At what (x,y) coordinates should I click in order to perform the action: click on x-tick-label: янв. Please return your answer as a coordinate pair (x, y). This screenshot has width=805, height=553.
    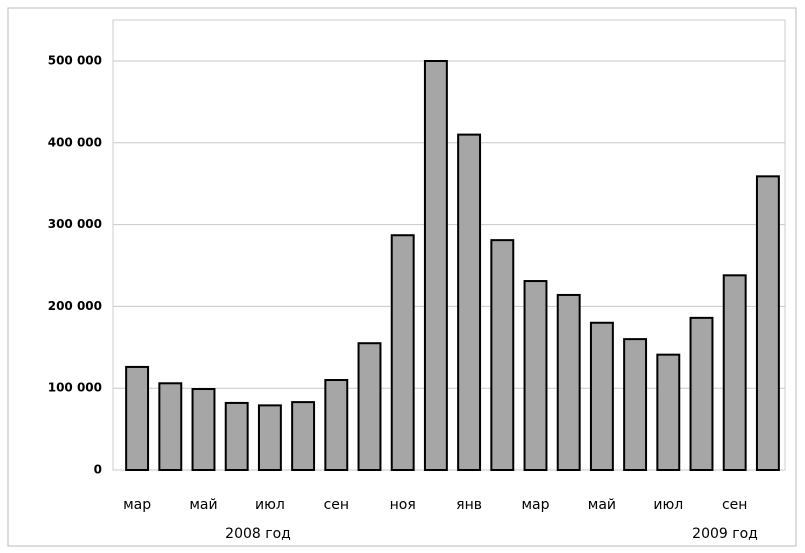
    Looking at the image, I should click on (469, 505).